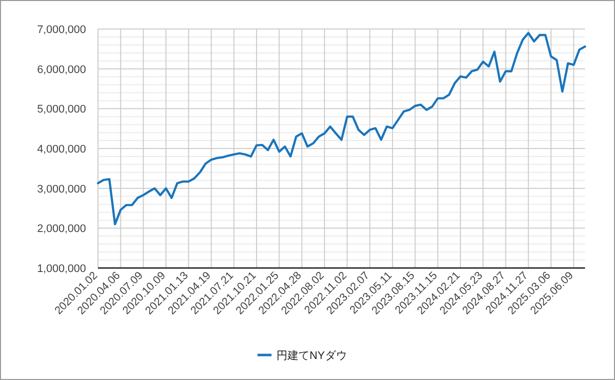 This screenshot has height=380, width=615. What do you see at coordinates (61, 70) in the screenshot?
I see `y-tick-label: 6,000,000` at bounding box center [61, 70].